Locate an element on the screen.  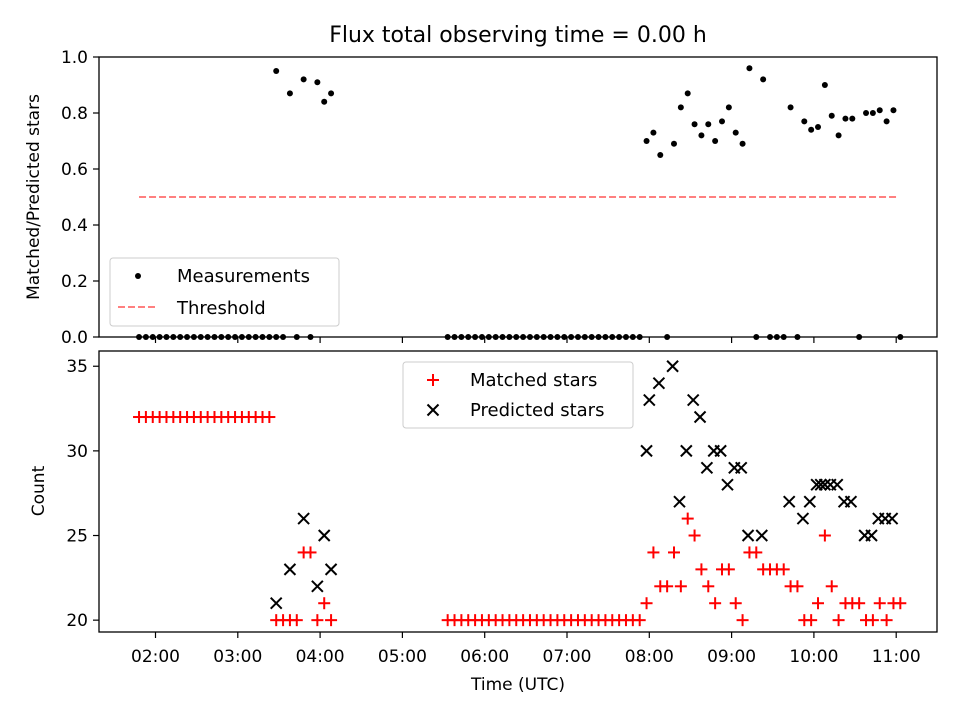
top-y-tick-label: 0.0 is located at coordinates (74, 338).